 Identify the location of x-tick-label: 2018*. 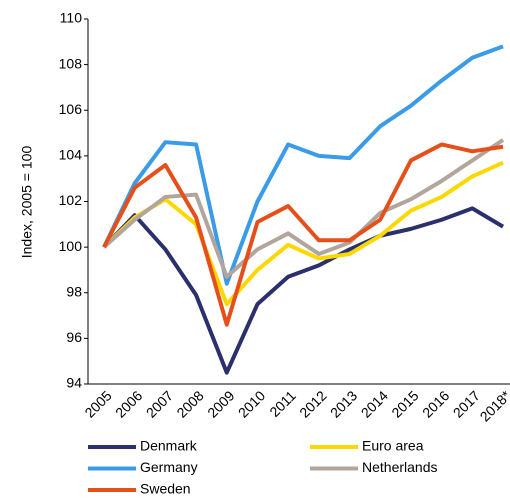
(493, 406).